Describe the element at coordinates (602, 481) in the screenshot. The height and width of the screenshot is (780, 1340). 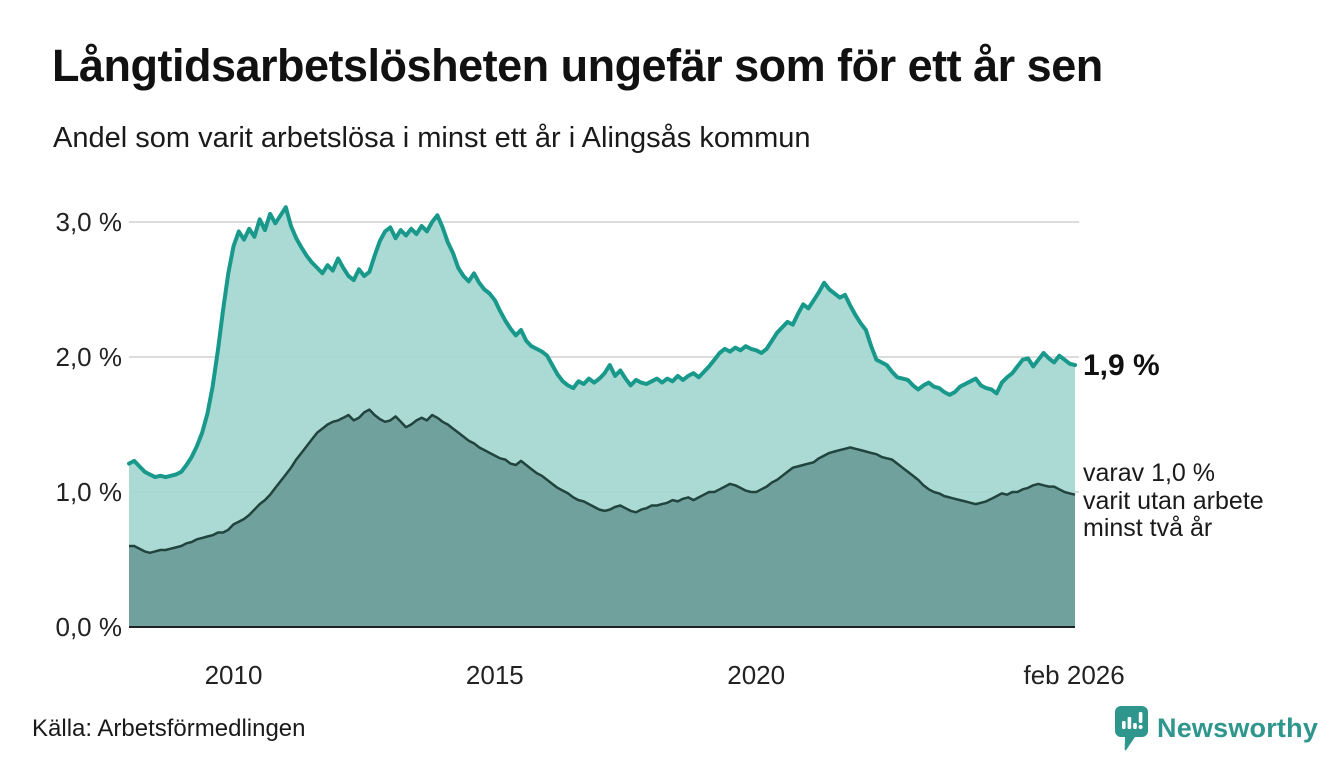
I see `line-minst-tva-ar` at that location.